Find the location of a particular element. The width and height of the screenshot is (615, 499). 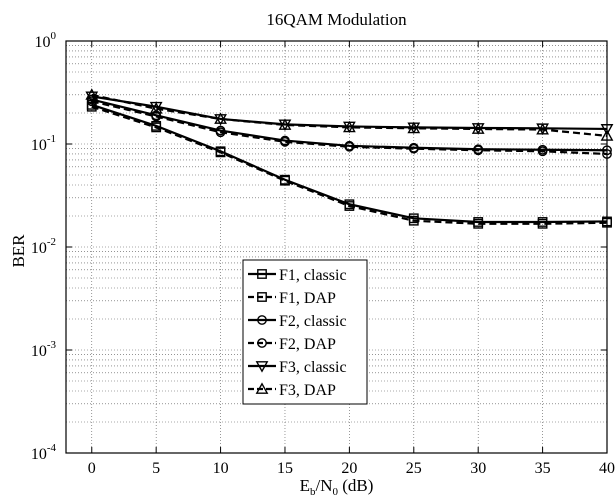

legend-box is located at coordinates (305, 332).